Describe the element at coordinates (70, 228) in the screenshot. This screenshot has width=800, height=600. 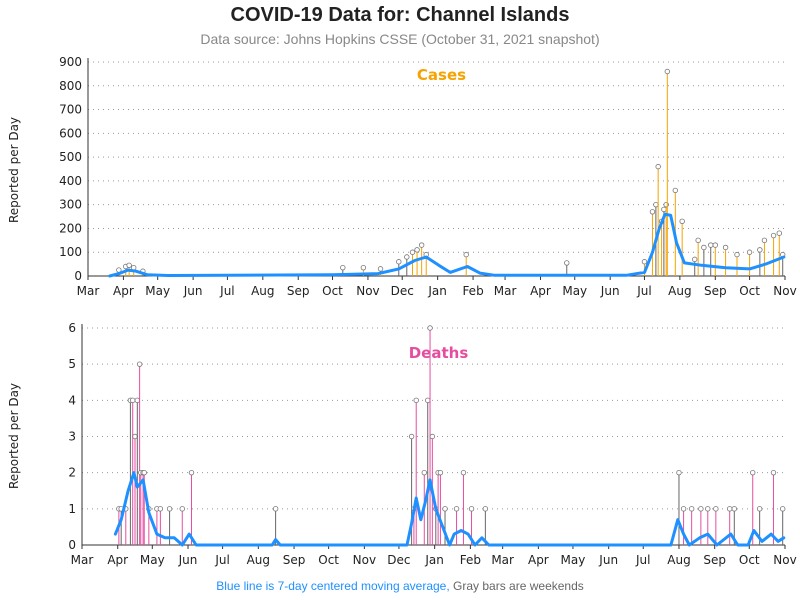
I see `y-tick-label: 200` at that location.